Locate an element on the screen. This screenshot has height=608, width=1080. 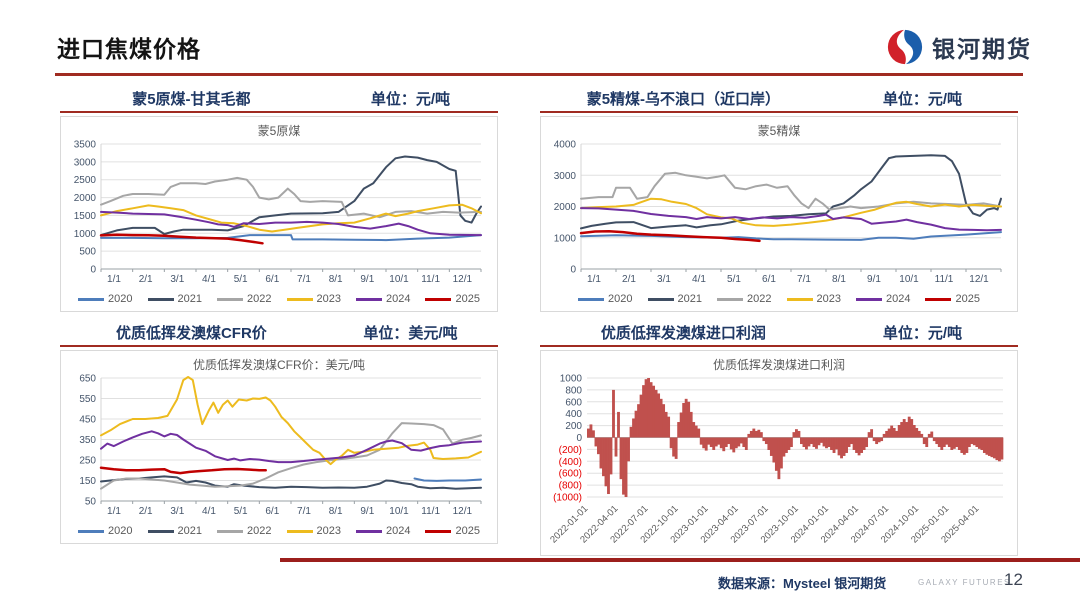
panel-title: 蒙5精煤-乌不浪口（近口岸） is located at coordinates (683, 99).